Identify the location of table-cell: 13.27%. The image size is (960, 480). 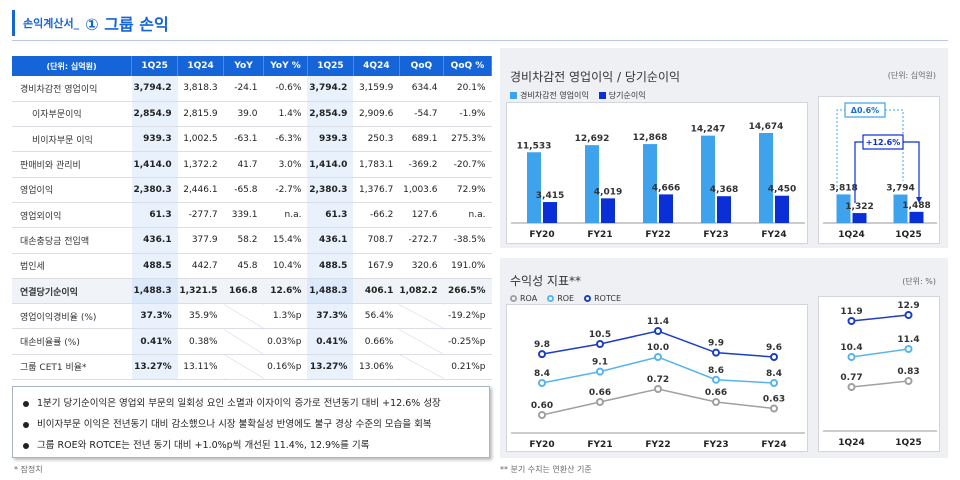
(154, 367).